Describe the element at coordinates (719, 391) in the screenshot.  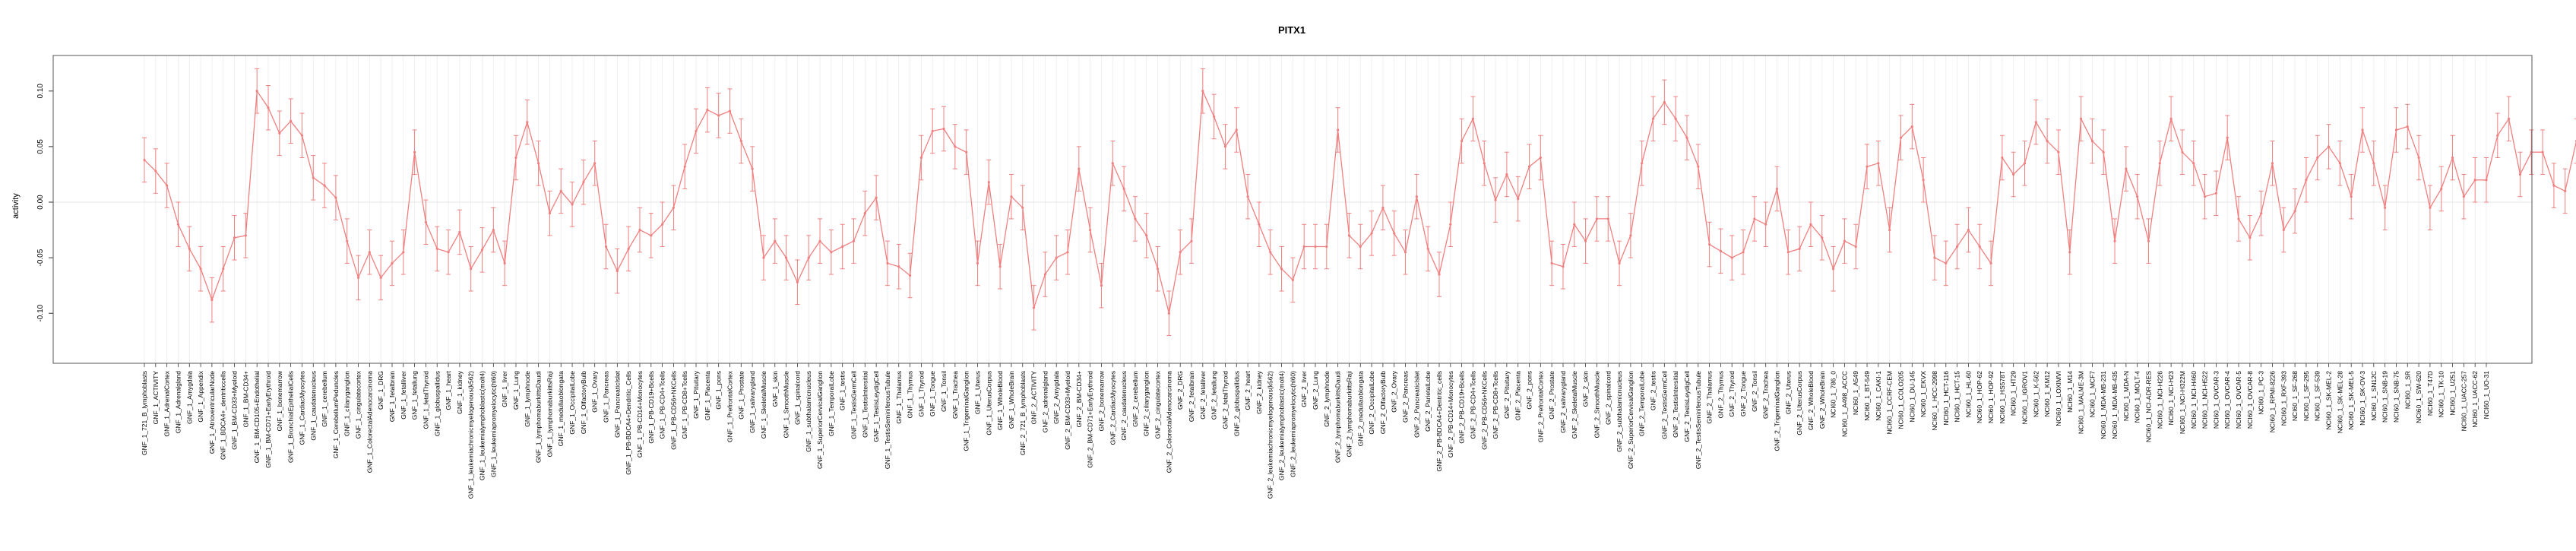
I see `x-tick-label: GNF_1_pons` at that location.